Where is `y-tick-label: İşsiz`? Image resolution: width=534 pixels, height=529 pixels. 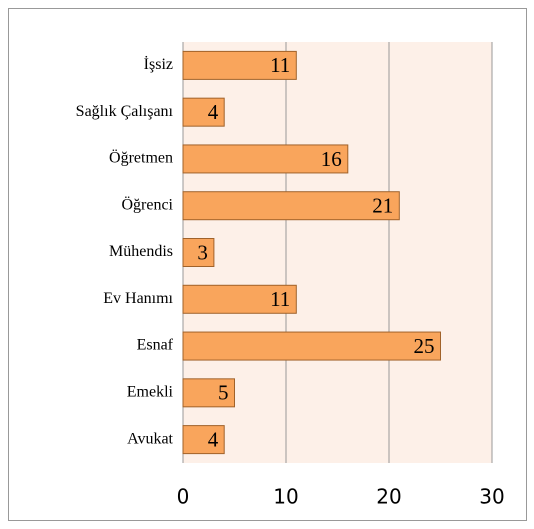 y-tick-label: İşsiz is located at coordinates (158, 64).